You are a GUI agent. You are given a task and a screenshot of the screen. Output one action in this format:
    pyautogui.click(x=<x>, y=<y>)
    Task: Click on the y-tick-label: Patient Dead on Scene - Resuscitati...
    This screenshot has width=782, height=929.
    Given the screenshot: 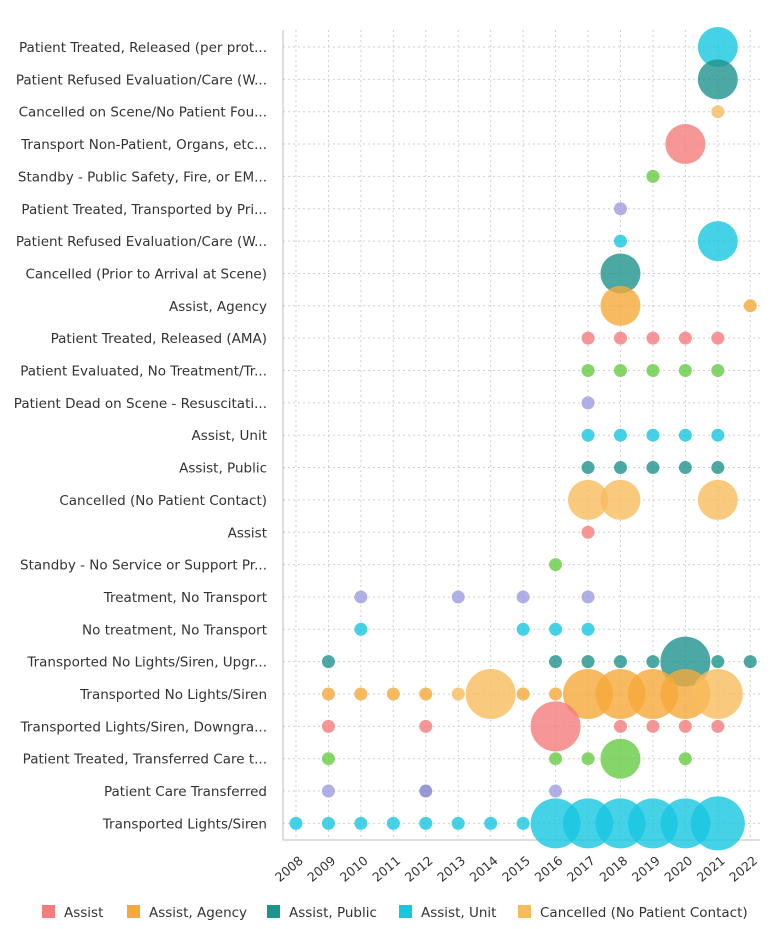 What is the action you would take?
    pyautogui.click(x=140, y=404)
    